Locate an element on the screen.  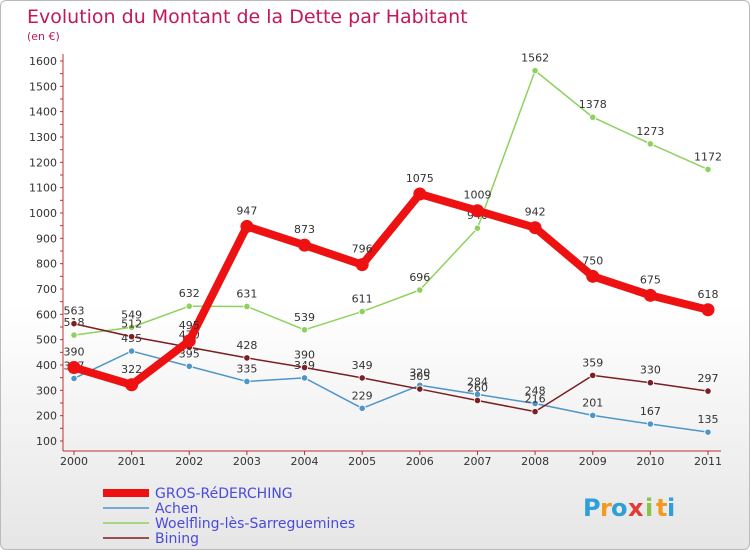
data-label-achen: 335 is located at coordinates (246, 368).